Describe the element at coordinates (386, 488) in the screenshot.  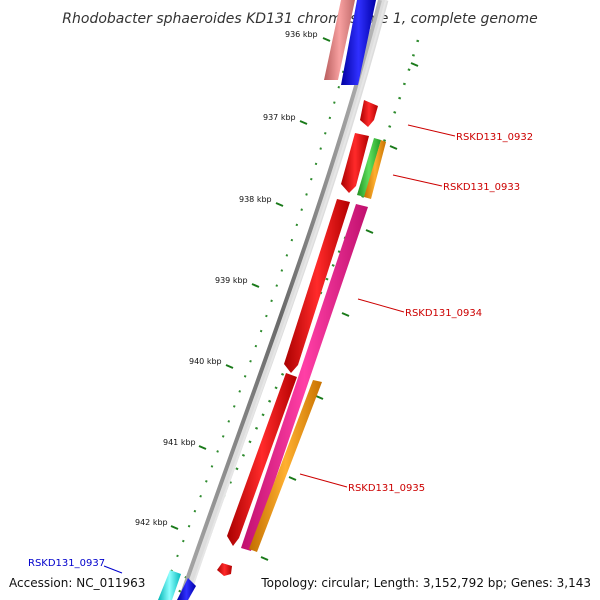
I see `gene-label-0935: RSKD131_0935` at that location.